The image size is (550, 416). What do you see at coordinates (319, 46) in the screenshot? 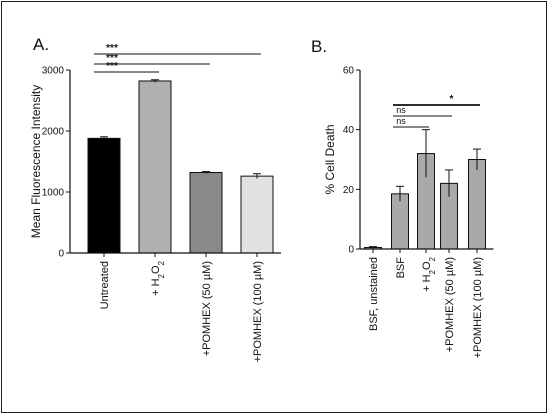
I see `panel-b-letter: B.` at bounding box center [319, 46].